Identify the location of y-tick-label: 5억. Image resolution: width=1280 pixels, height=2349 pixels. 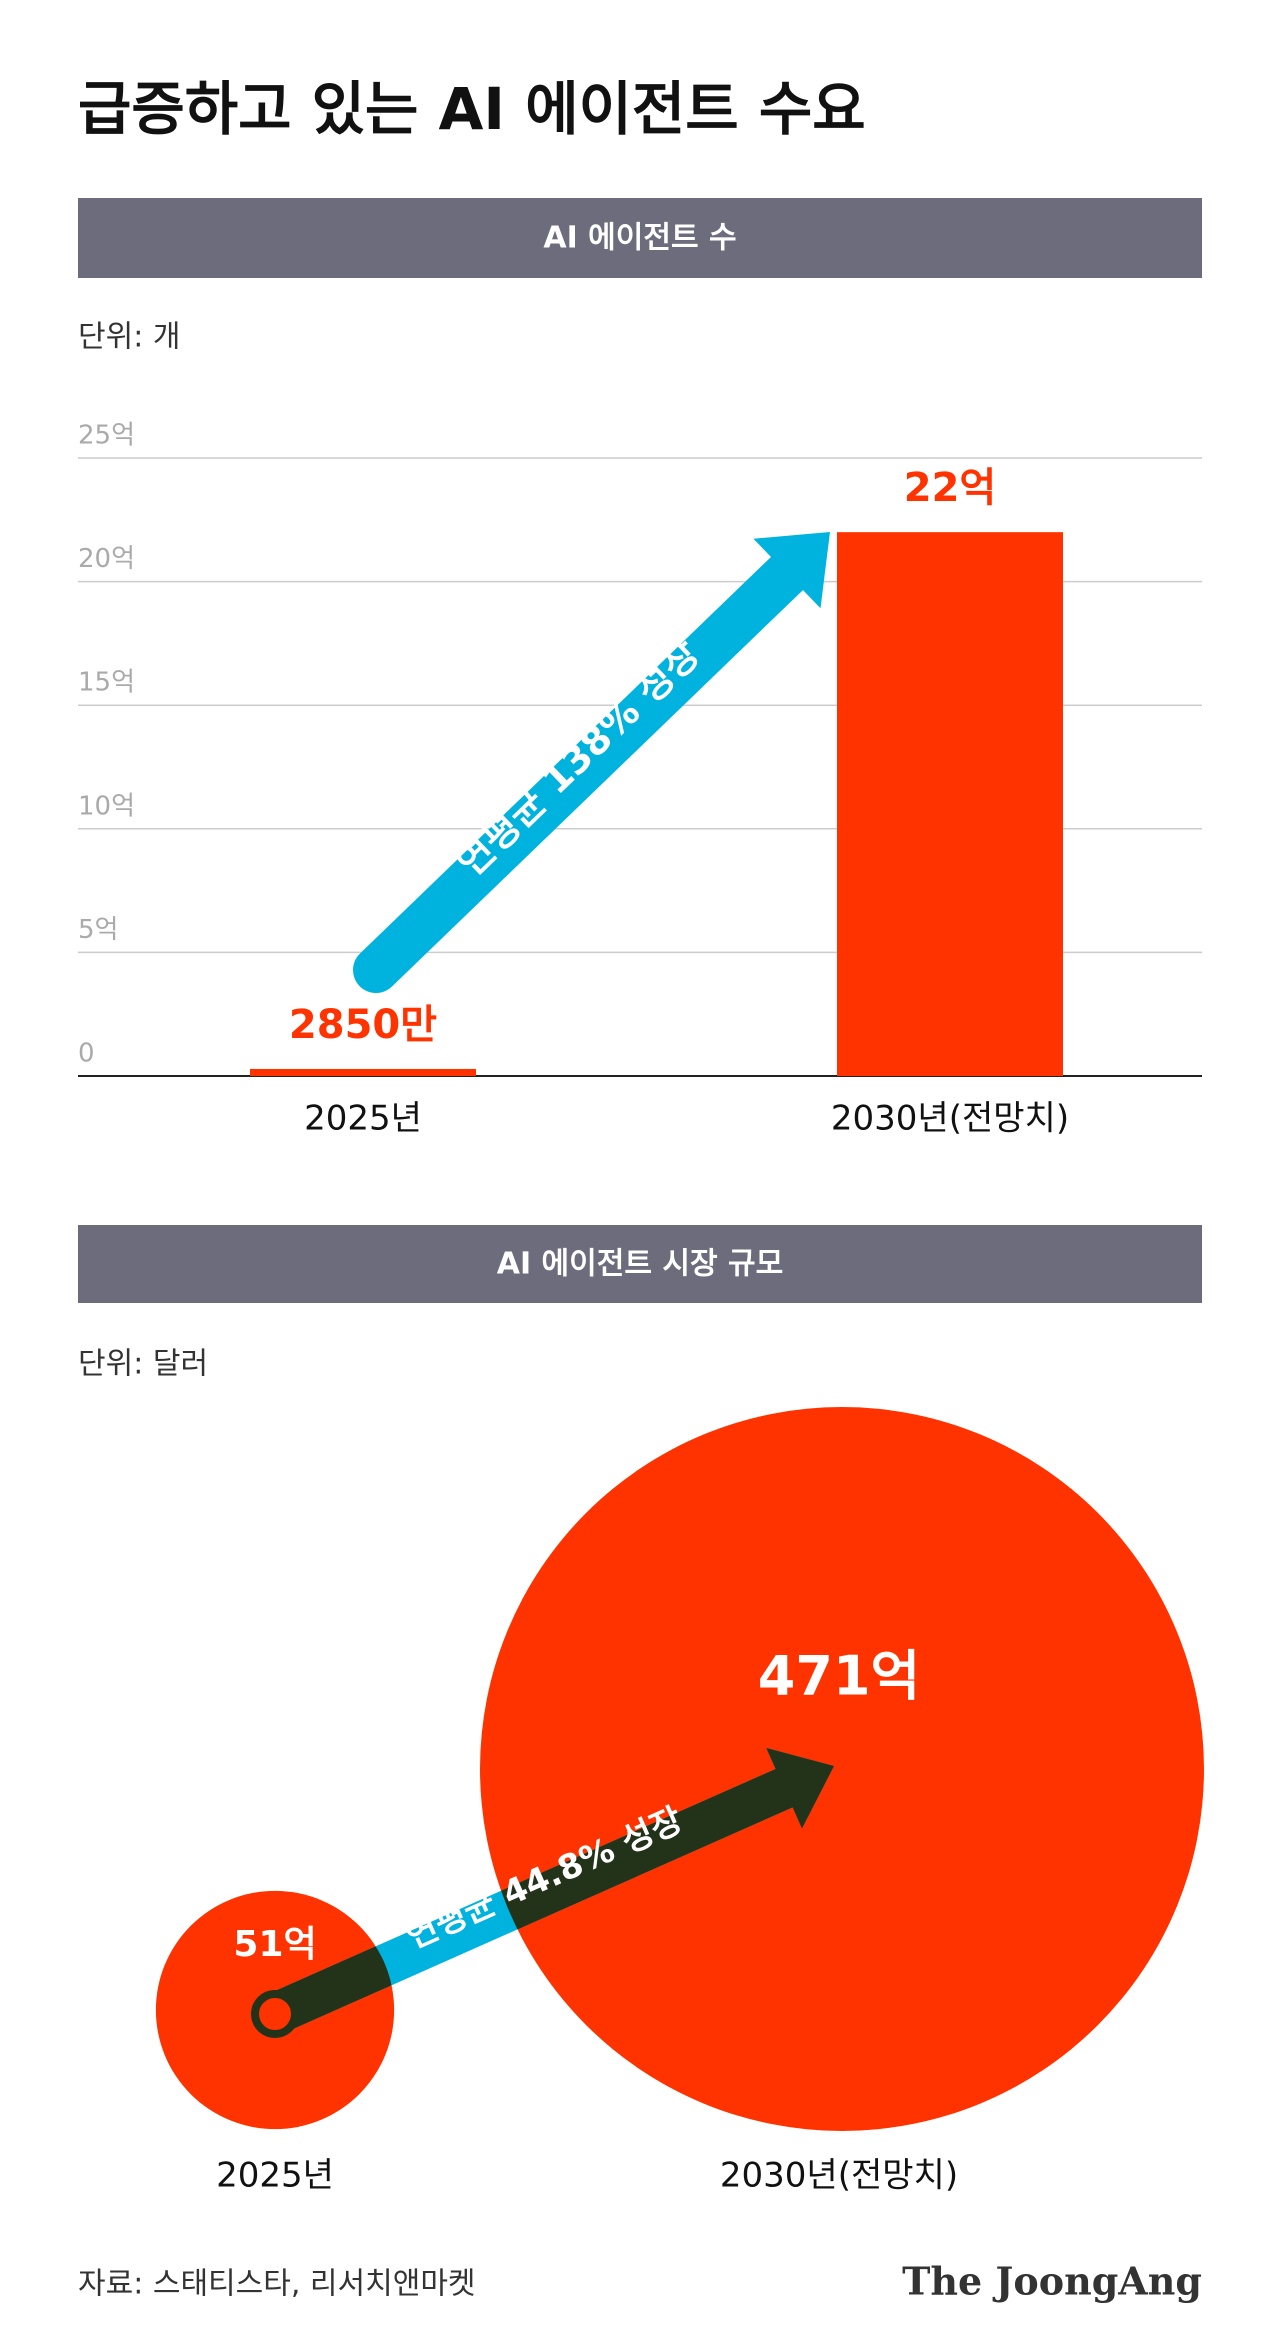
(98, 930).